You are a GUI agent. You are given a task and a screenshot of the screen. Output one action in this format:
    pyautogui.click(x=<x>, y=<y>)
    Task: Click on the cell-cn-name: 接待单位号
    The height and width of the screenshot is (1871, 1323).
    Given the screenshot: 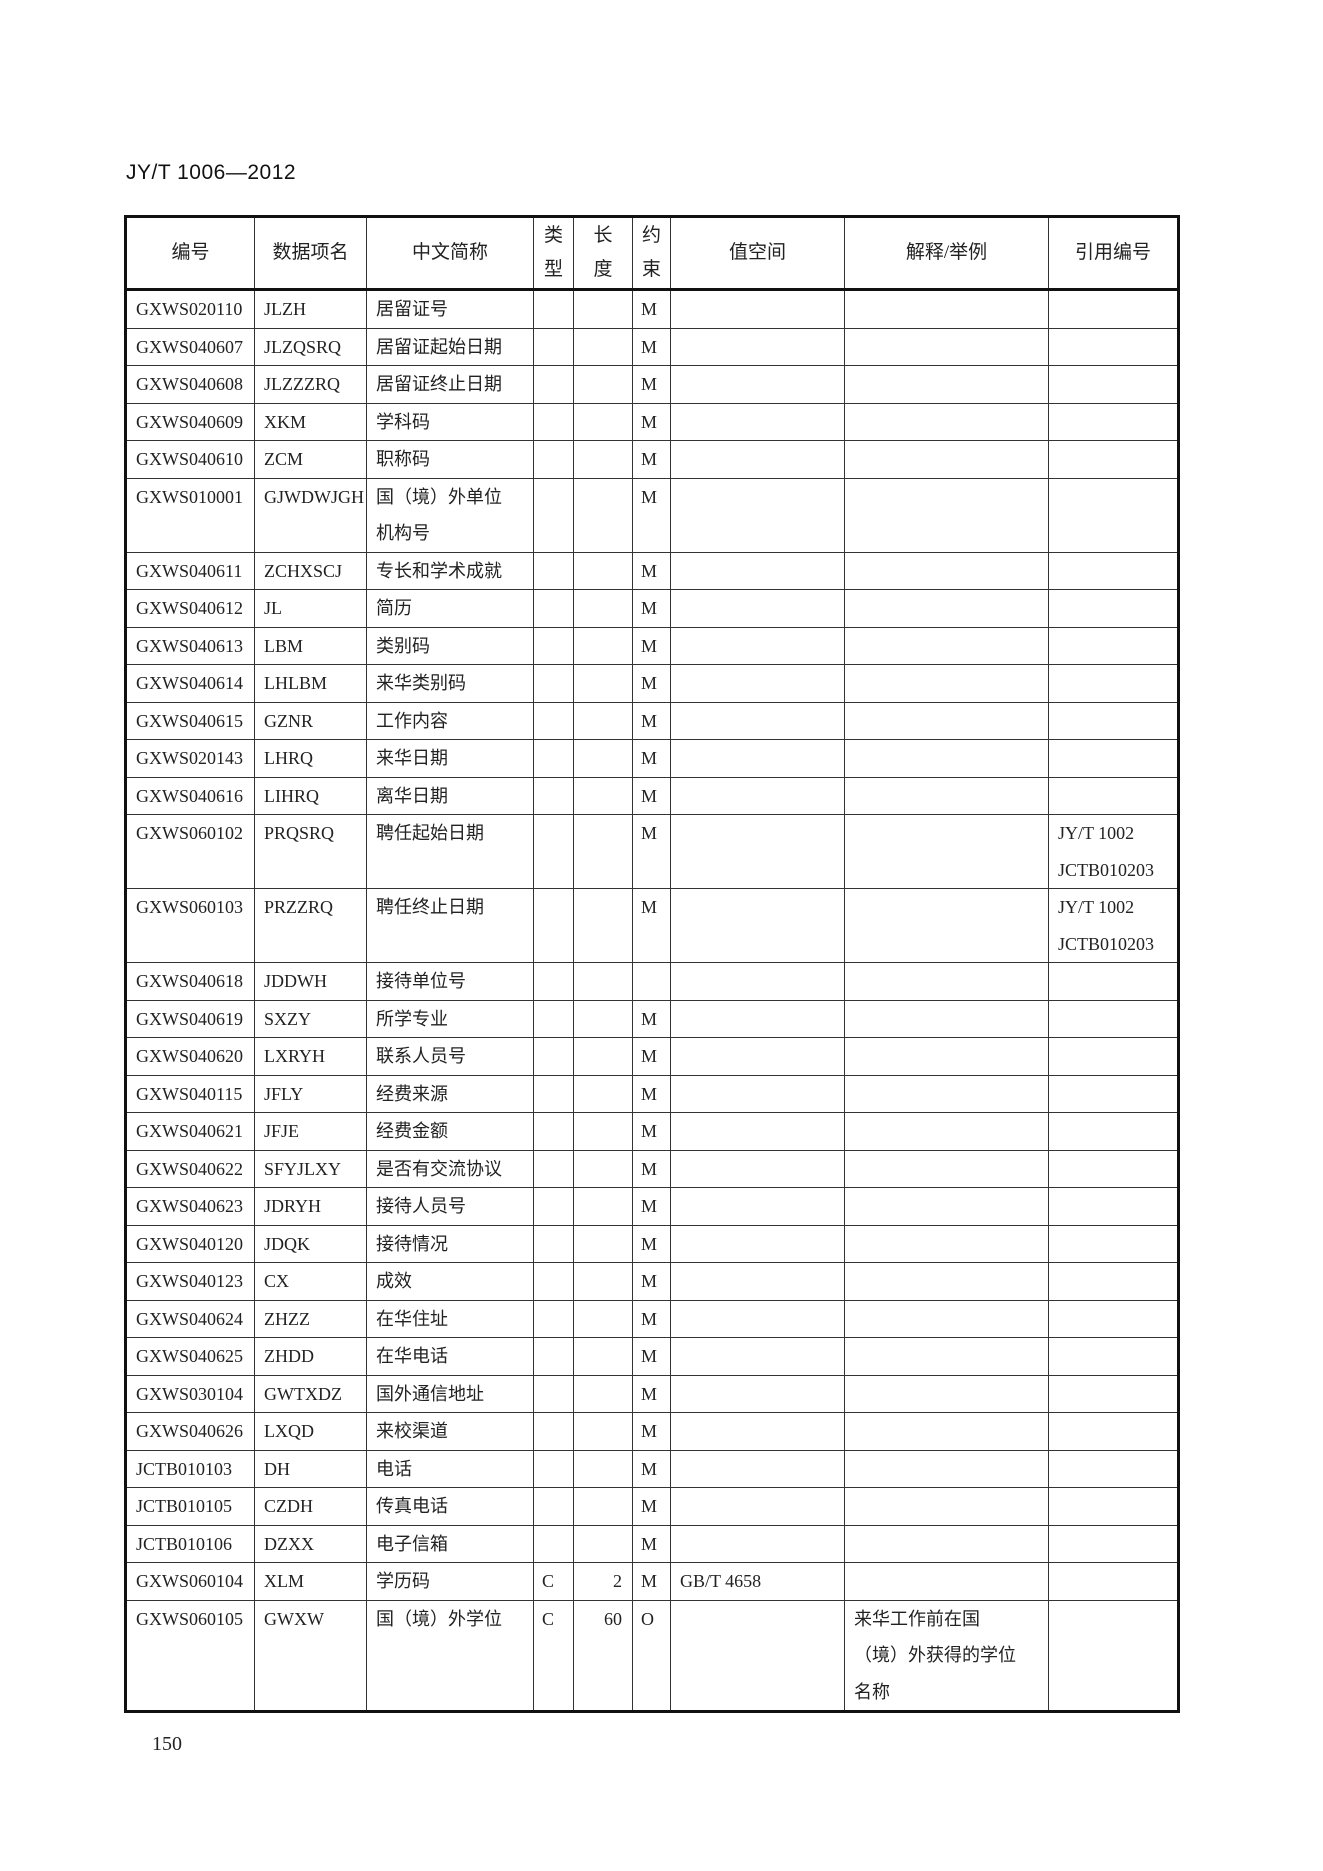 What is the action you would take?
    pyautogui.click(x=450, y=981)
    